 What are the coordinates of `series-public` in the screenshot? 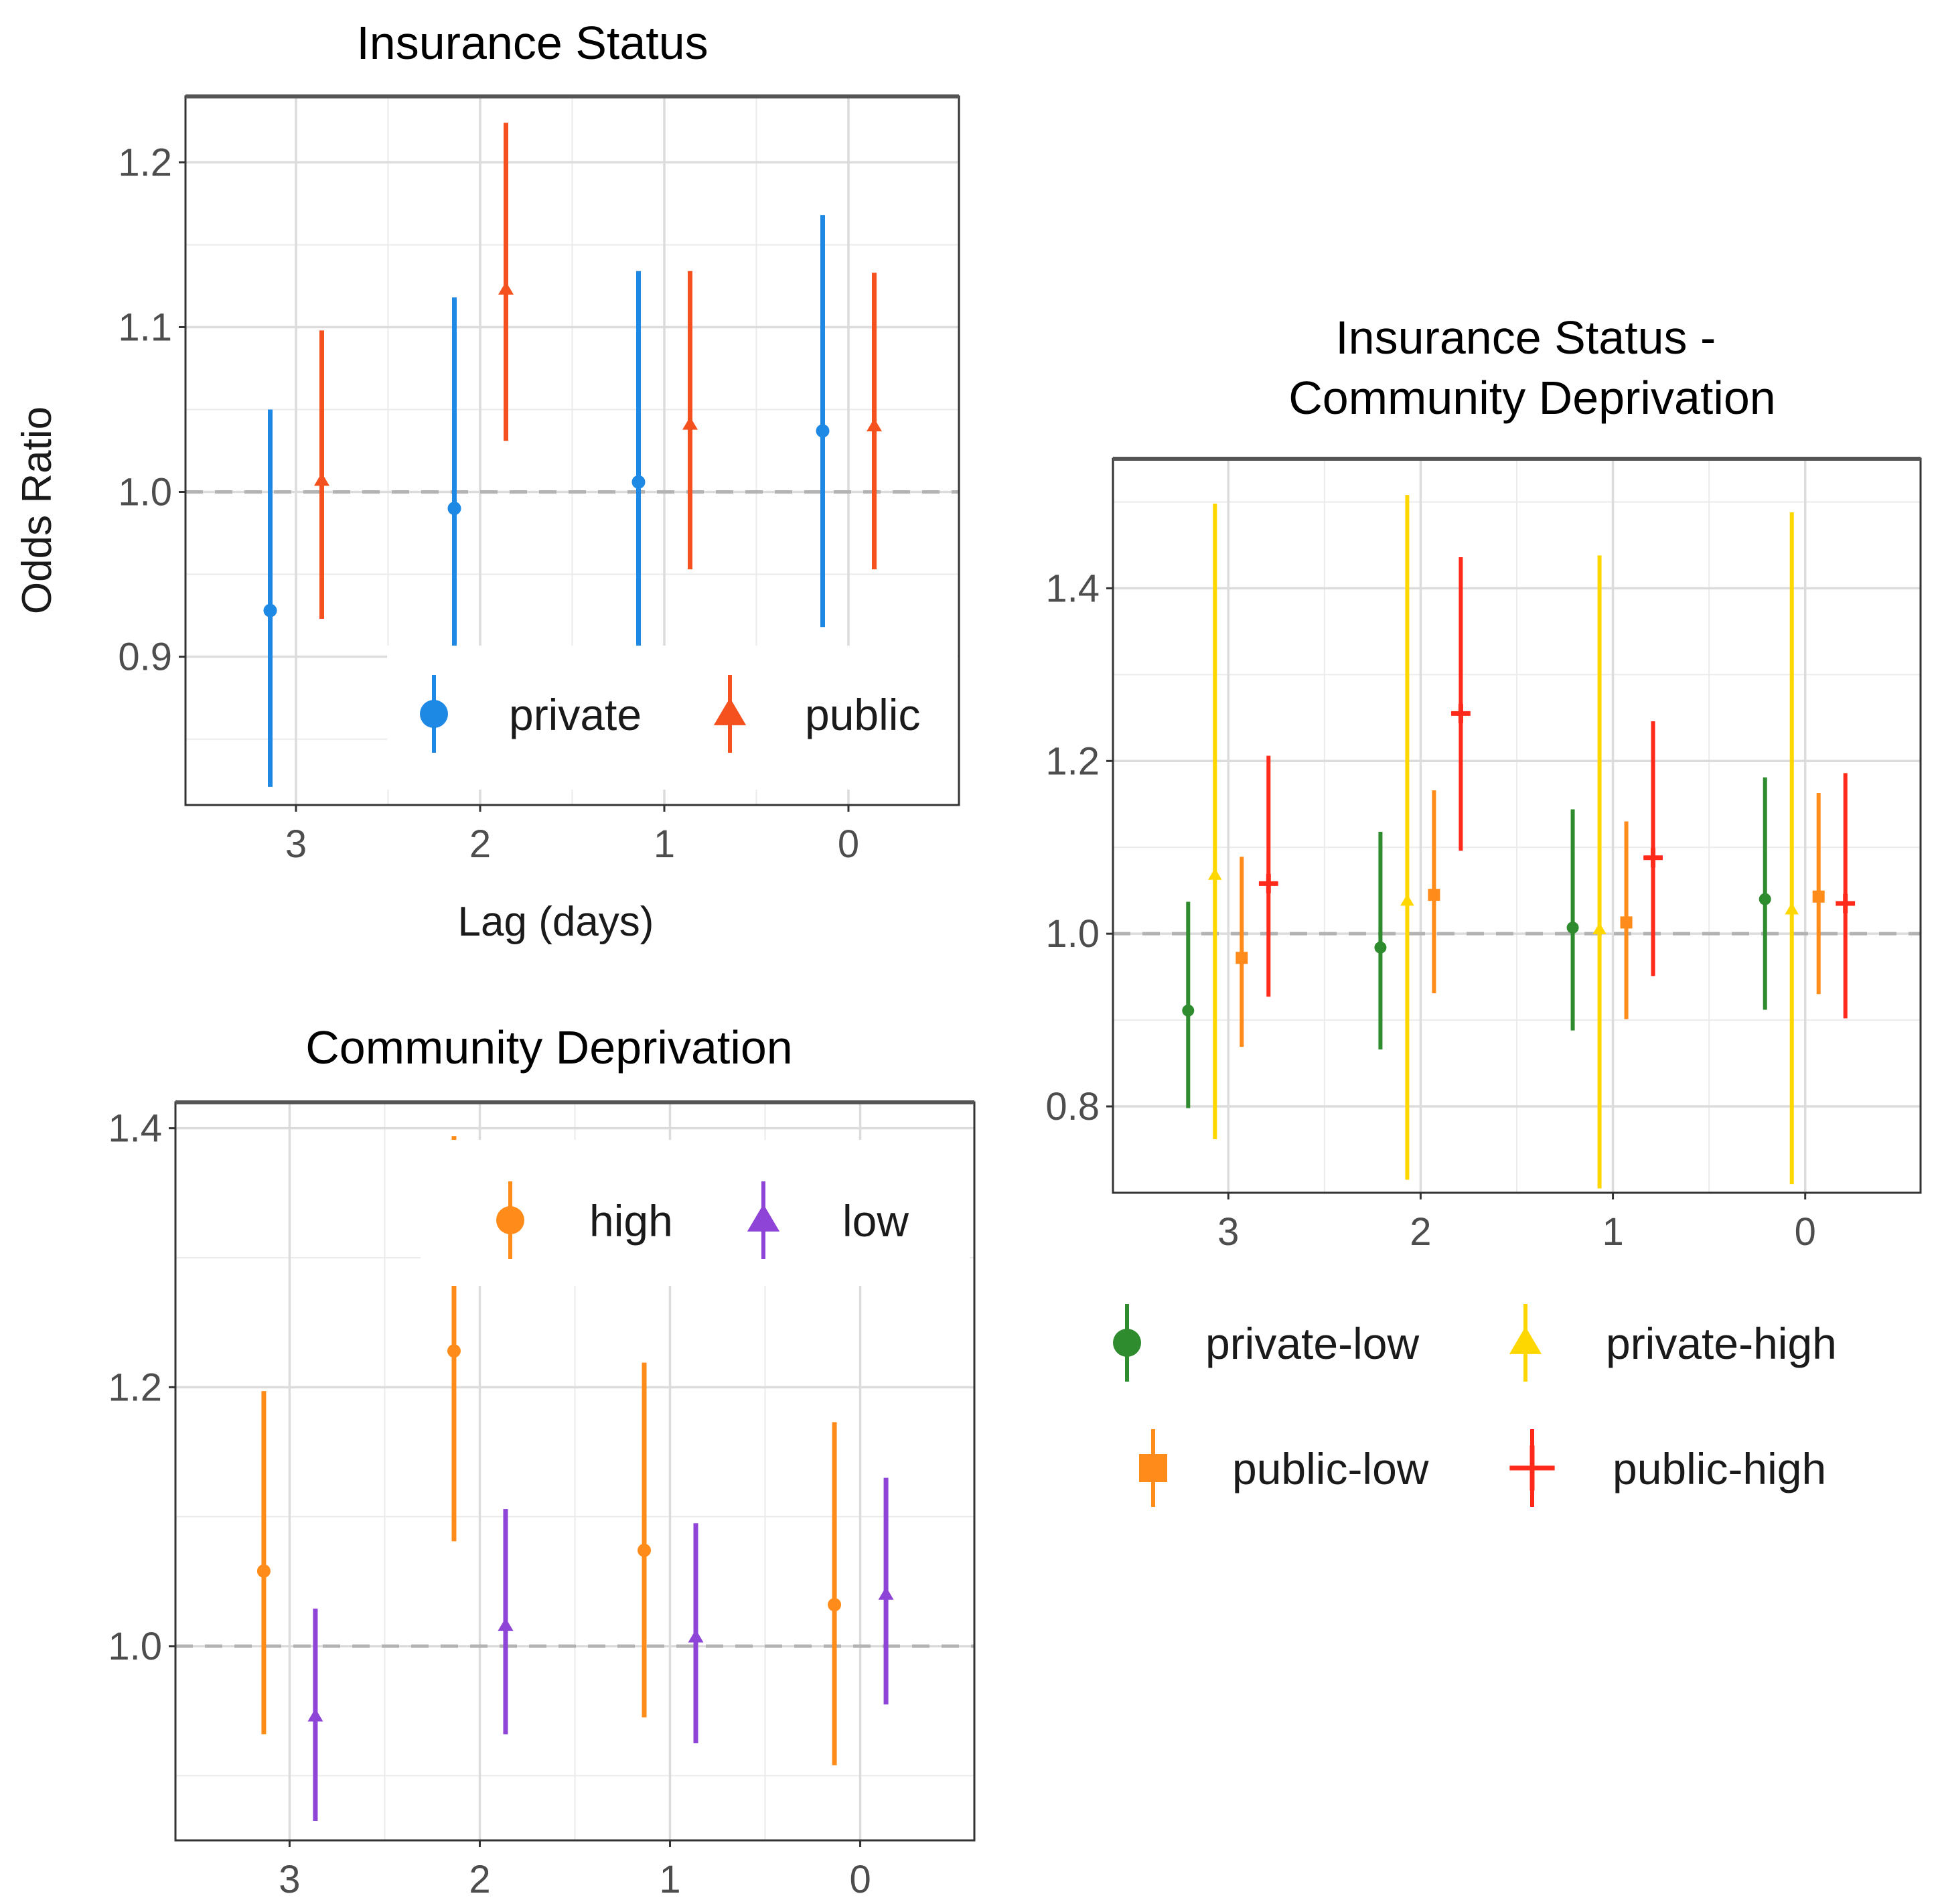 It's located at (598, 371).